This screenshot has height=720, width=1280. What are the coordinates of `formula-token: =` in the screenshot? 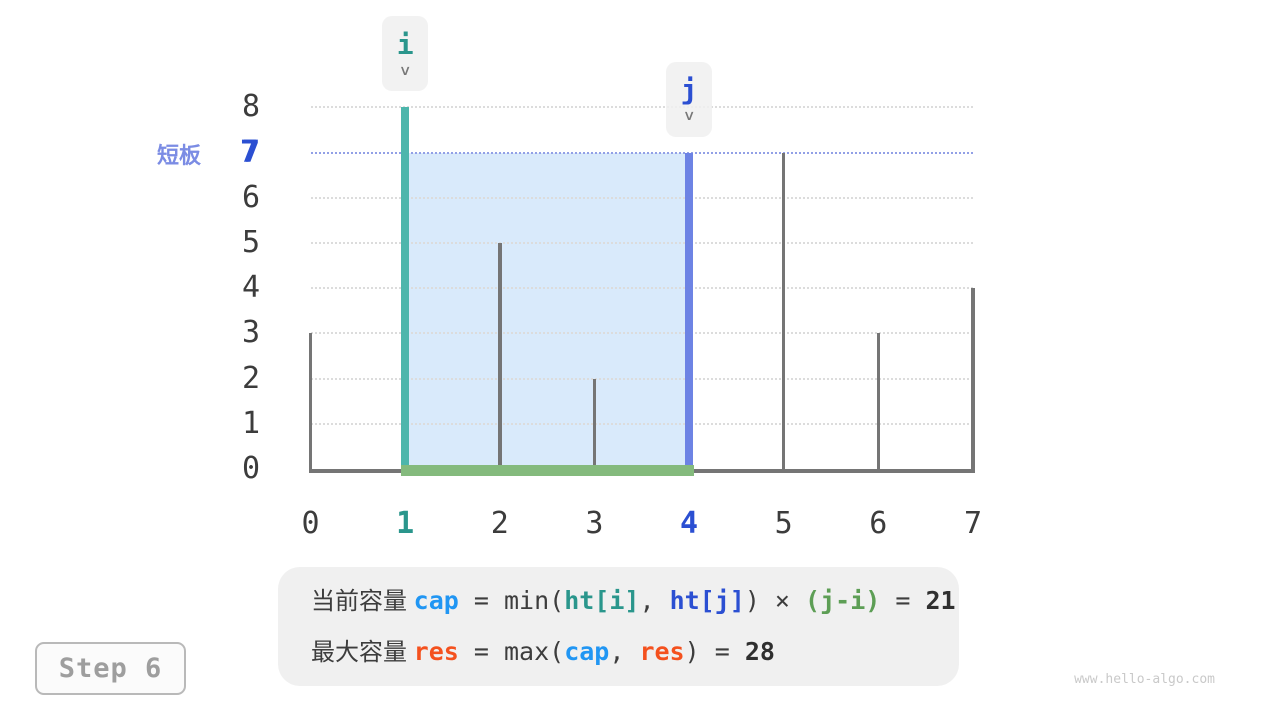 It's located at (903, 600).